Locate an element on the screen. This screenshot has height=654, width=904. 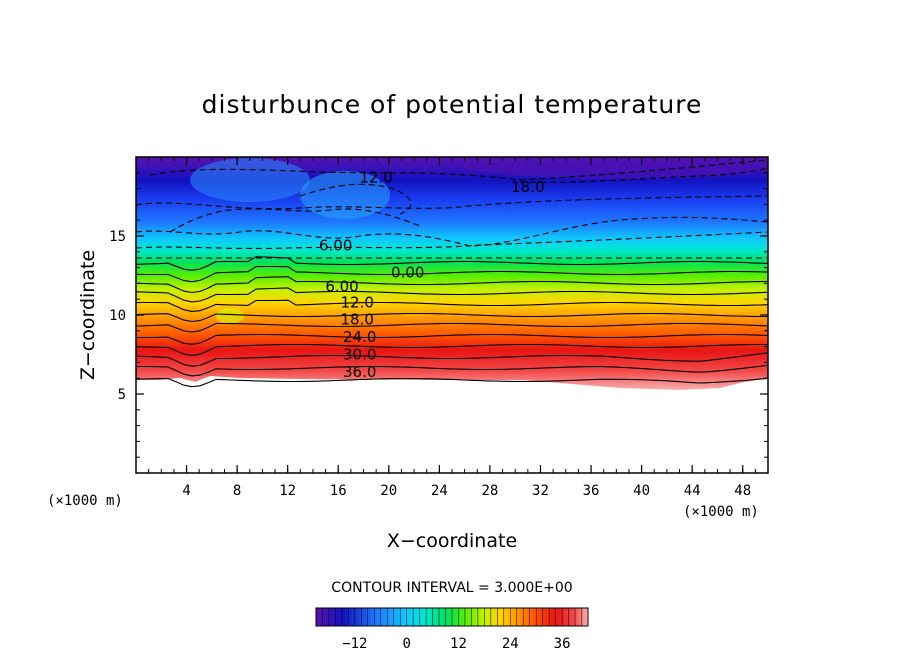
contour-label-10: 12.0 is located at coordinates (375, 178).